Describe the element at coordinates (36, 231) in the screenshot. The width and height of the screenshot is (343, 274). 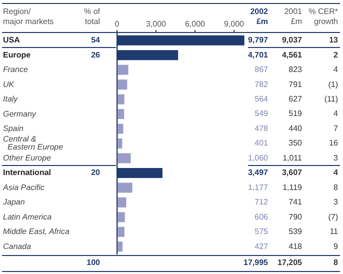
I see `y-tick-label: Middle East, Africa` at that location.